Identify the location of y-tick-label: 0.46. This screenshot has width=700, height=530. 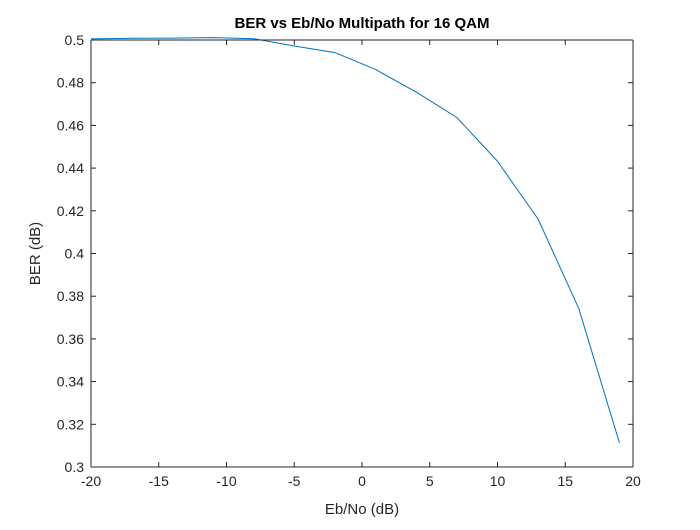
(70, 125).